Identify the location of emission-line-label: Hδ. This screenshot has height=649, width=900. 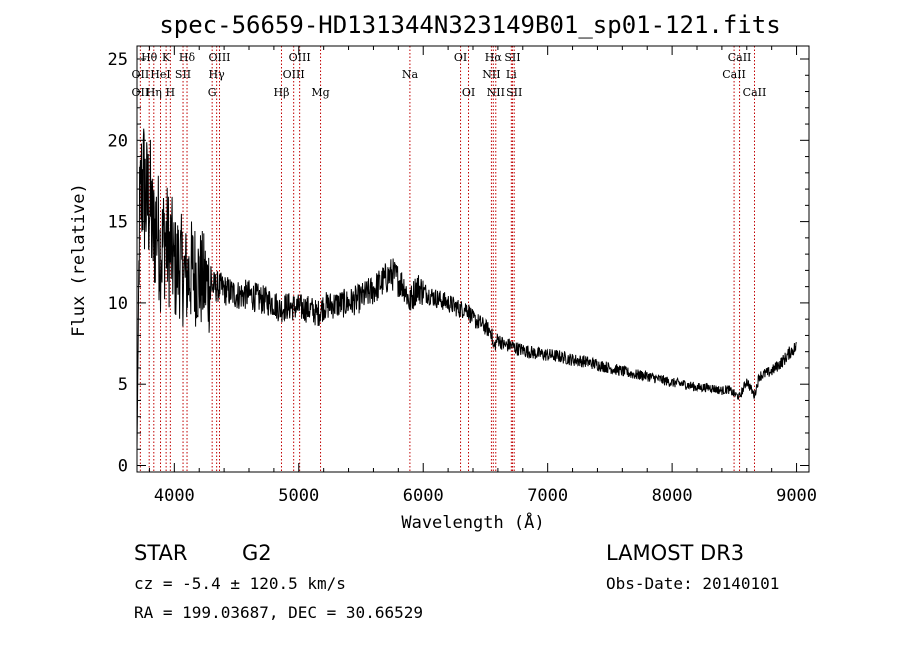
(187, 57).